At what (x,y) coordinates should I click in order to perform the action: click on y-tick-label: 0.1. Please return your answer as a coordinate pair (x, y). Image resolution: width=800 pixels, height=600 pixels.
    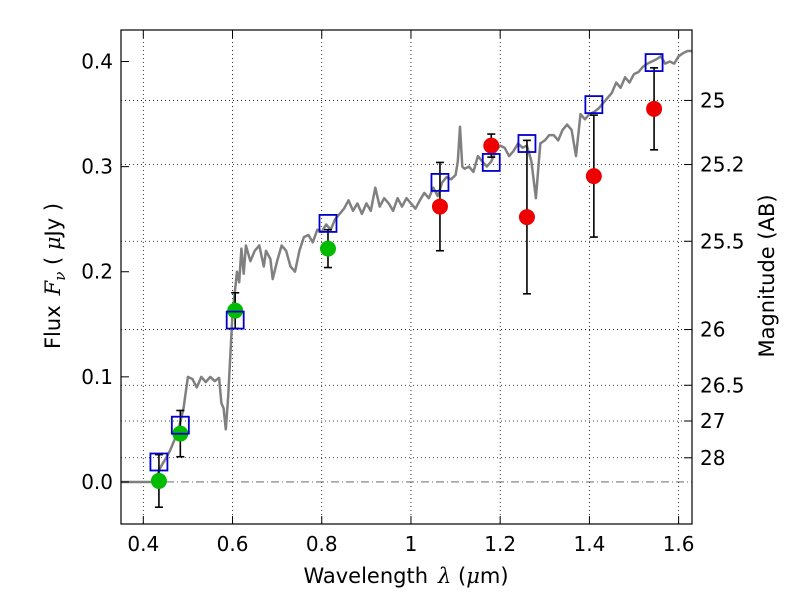
    Looking at the image, I should click on (97, 377).